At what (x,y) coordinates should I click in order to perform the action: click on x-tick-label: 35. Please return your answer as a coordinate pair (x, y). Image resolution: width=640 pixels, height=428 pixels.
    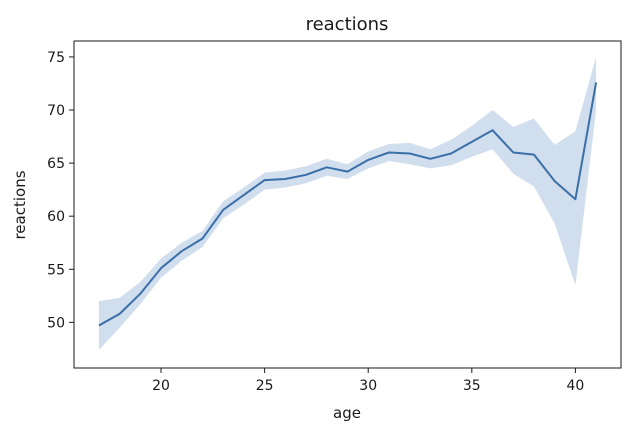
    Looking at the image, I should click on (472, 386).